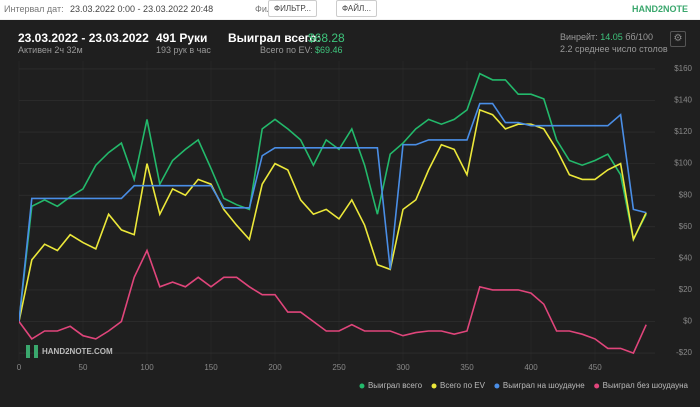 Image resolution: width=700 pixels, height=407 pixels. I want to click on x-tick-label: 300, so click(403, 367).